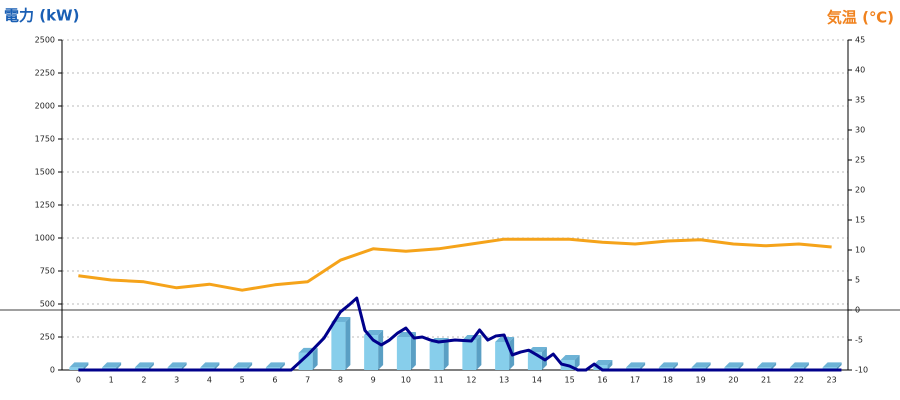  What do you see at coordinates (45, 172) in the screenshot?
I see `y-tick-label: 1500` at bounding box center [45, 172].